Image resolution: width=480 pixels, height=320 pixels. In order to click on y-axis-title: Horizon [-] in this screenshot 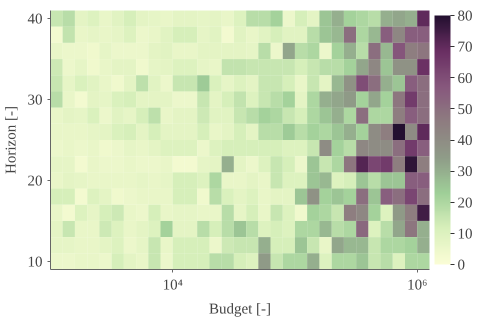, I will do `click(12, 140)`.